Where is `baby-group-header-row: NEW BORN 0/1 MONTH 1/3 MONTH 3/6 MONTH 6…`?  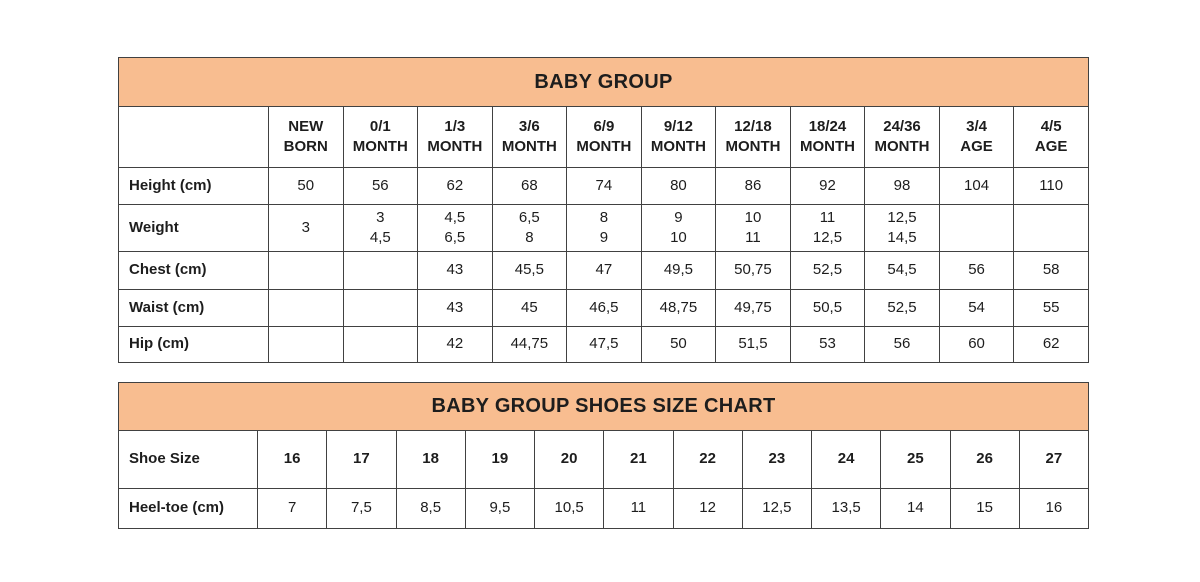
baby-group-header-row: NEW BORN 0/1 MONTH 1/3 MONTH 3/6 MONTH 6… is located at coordinates (603, 137).